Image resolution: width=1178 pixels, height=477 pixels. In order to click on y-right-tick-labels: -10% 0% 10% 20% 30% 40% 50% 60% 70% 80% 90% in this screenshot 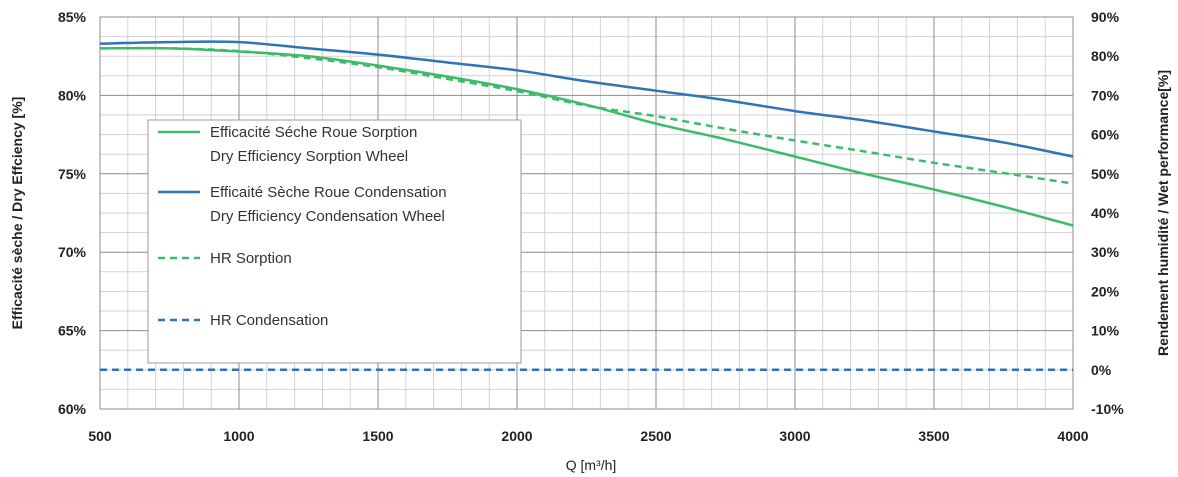, I will do `click(1107, 213)`.